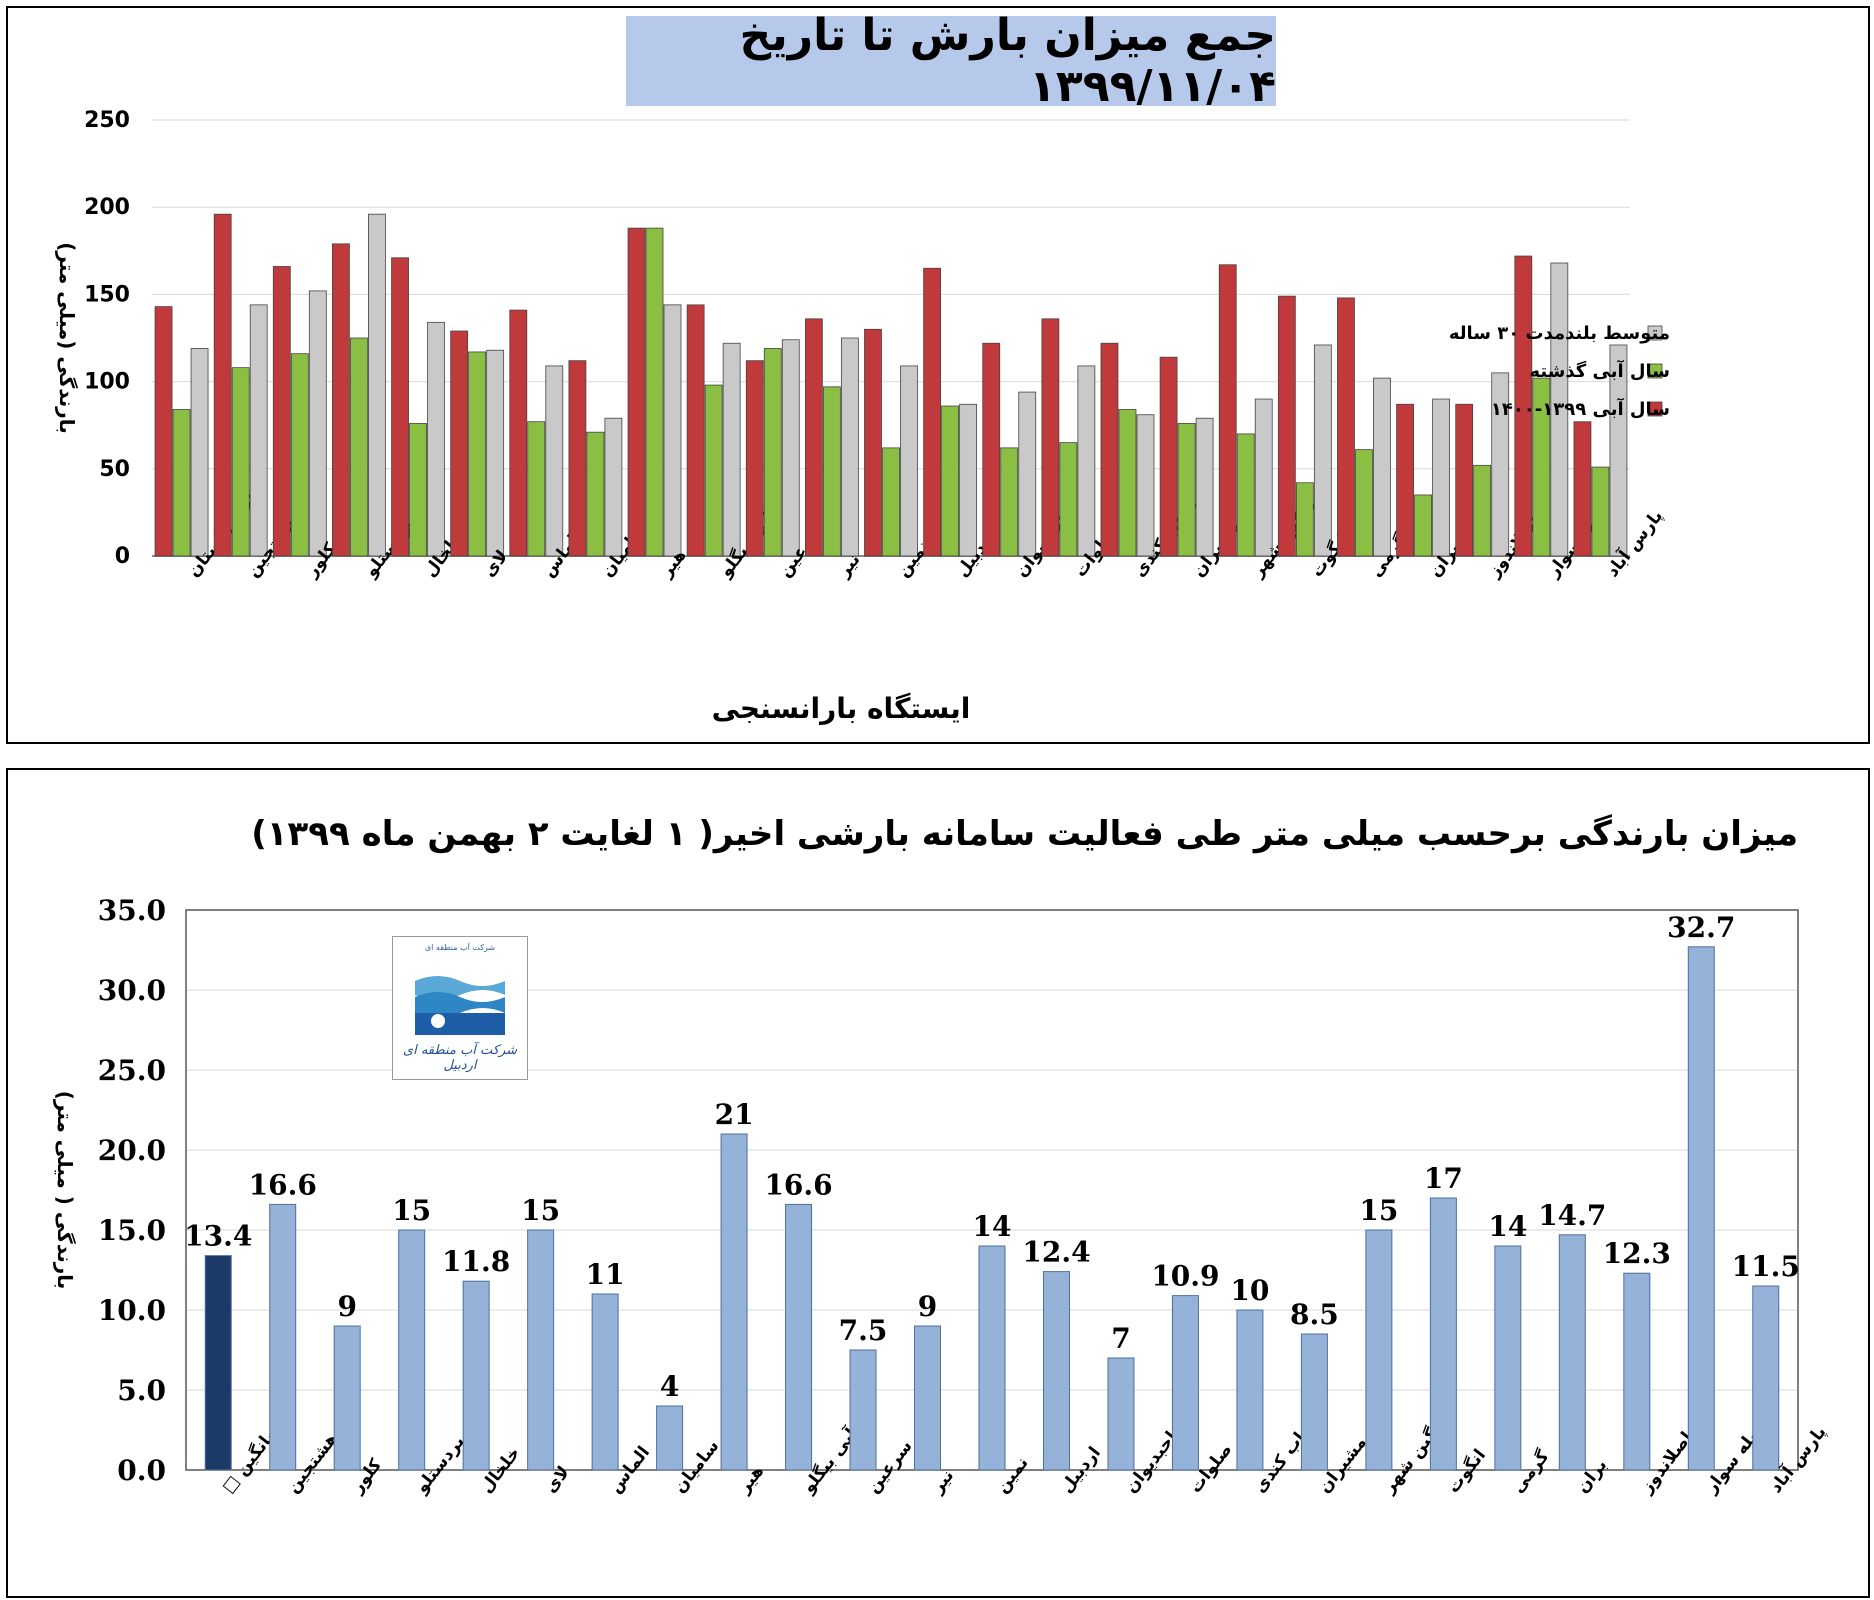  What do you see at coordinates (1655, 333) in the screenshot?
I see `legend-swatch` at bounding box center [1655, 333].